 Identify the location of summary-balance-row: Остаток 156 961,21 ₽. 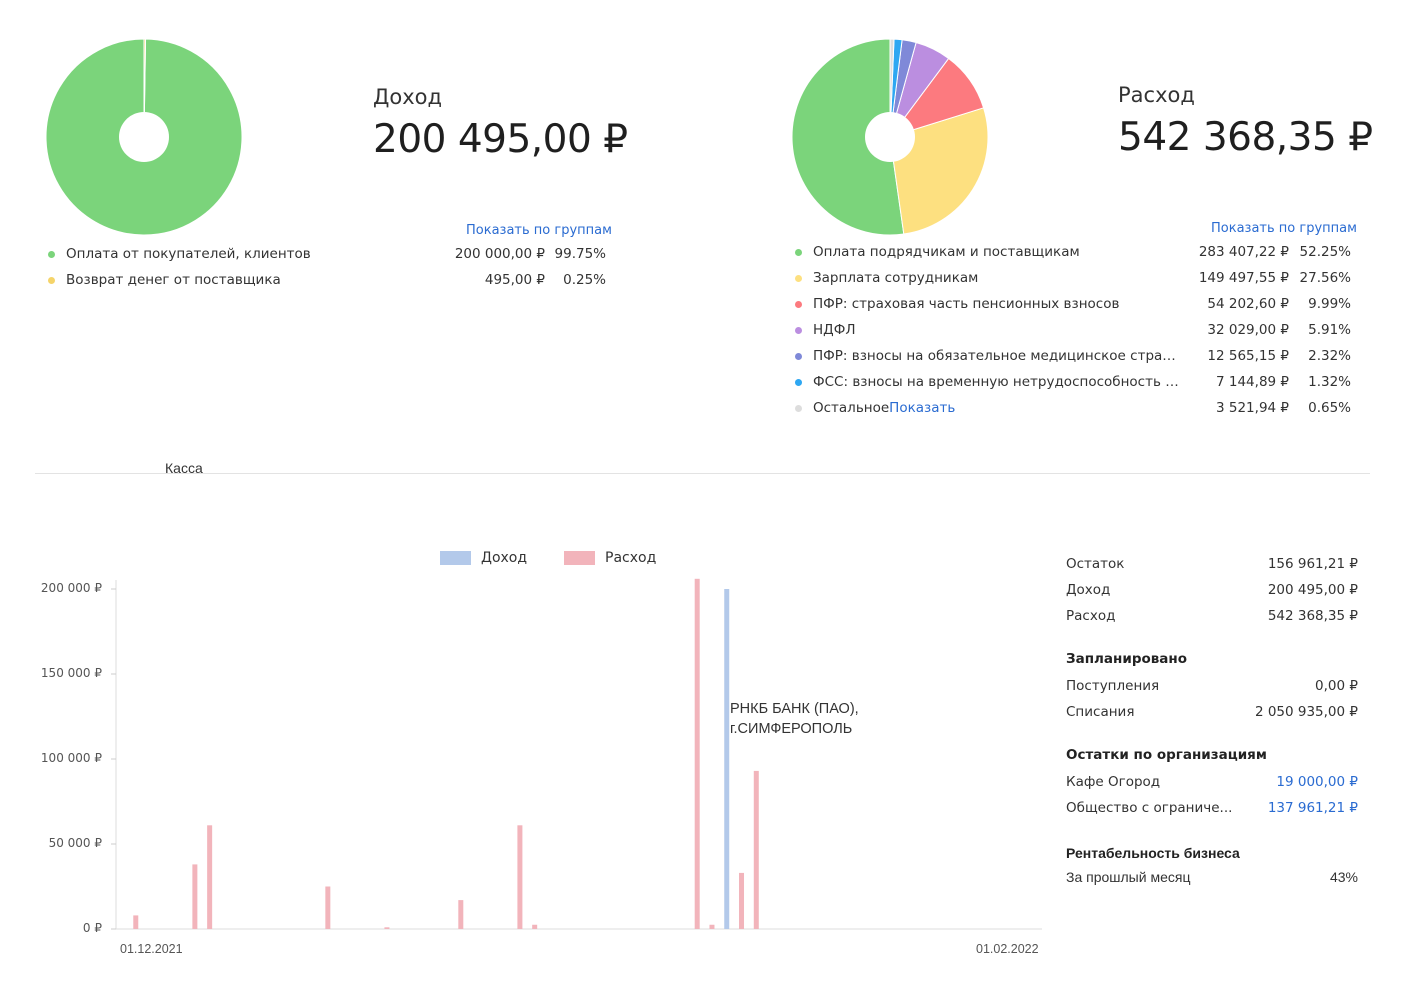
(1212, 564).